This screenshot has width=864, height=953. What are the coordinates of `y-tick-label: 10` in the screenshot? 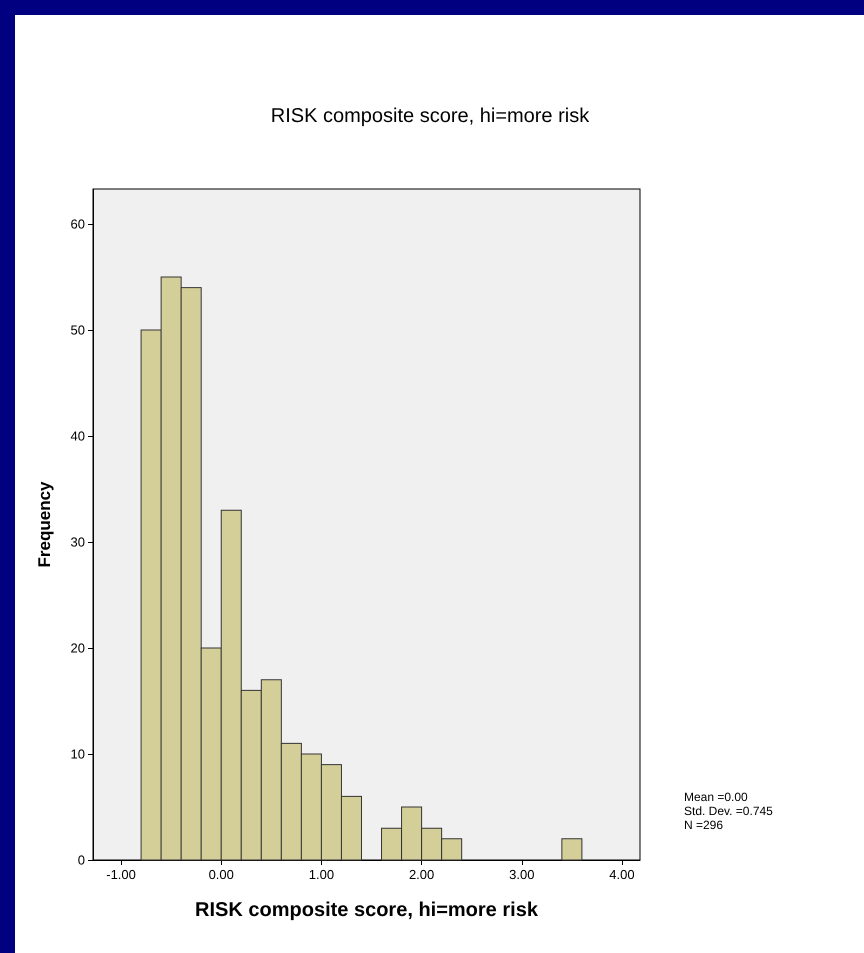 It's located at (77, 754).